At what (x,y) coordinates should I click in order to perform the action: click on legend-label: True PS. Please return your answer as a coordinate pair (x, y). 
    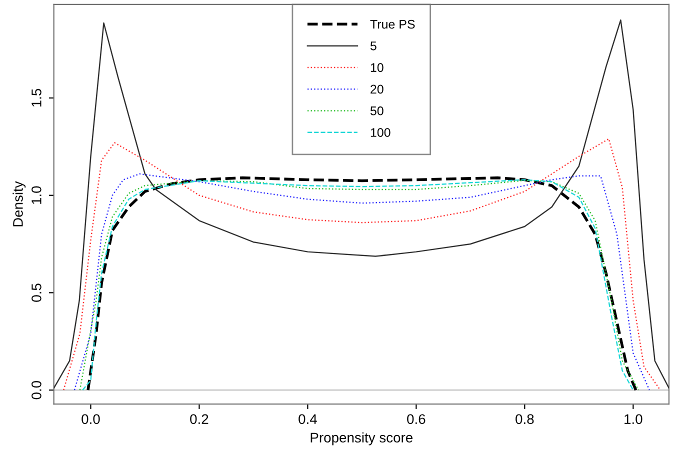
    Looking at the image, I should click on (392, 24).